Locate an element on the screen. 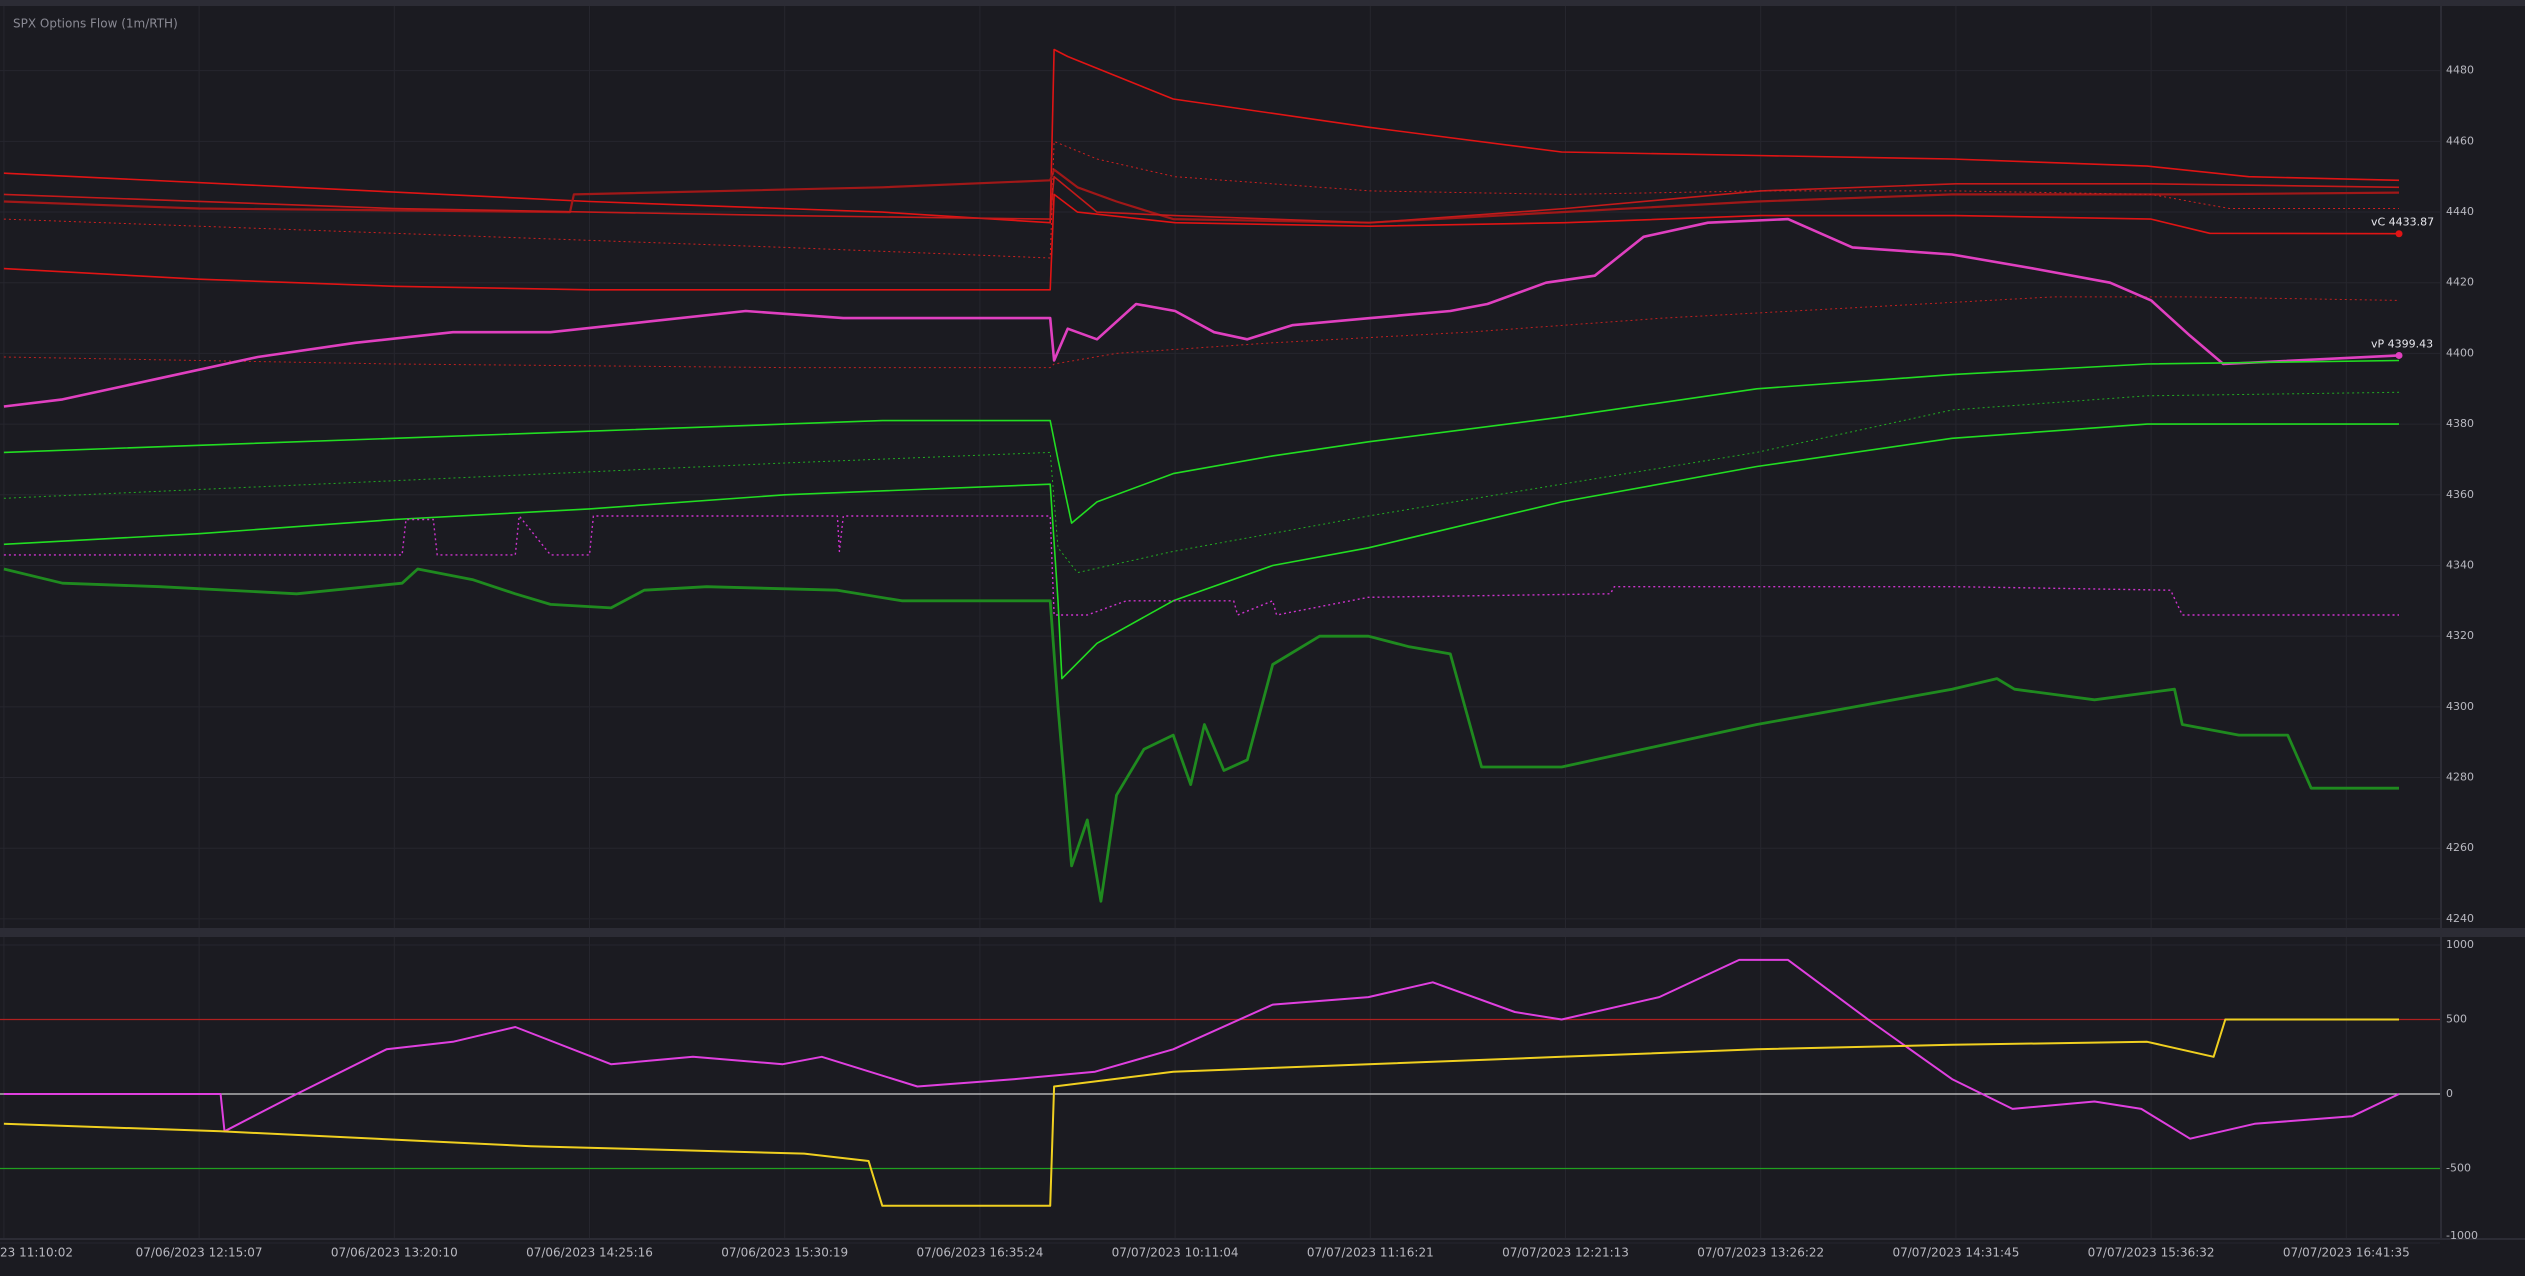  y-tick-label: 4300 is located at coordinates (2460, 706).